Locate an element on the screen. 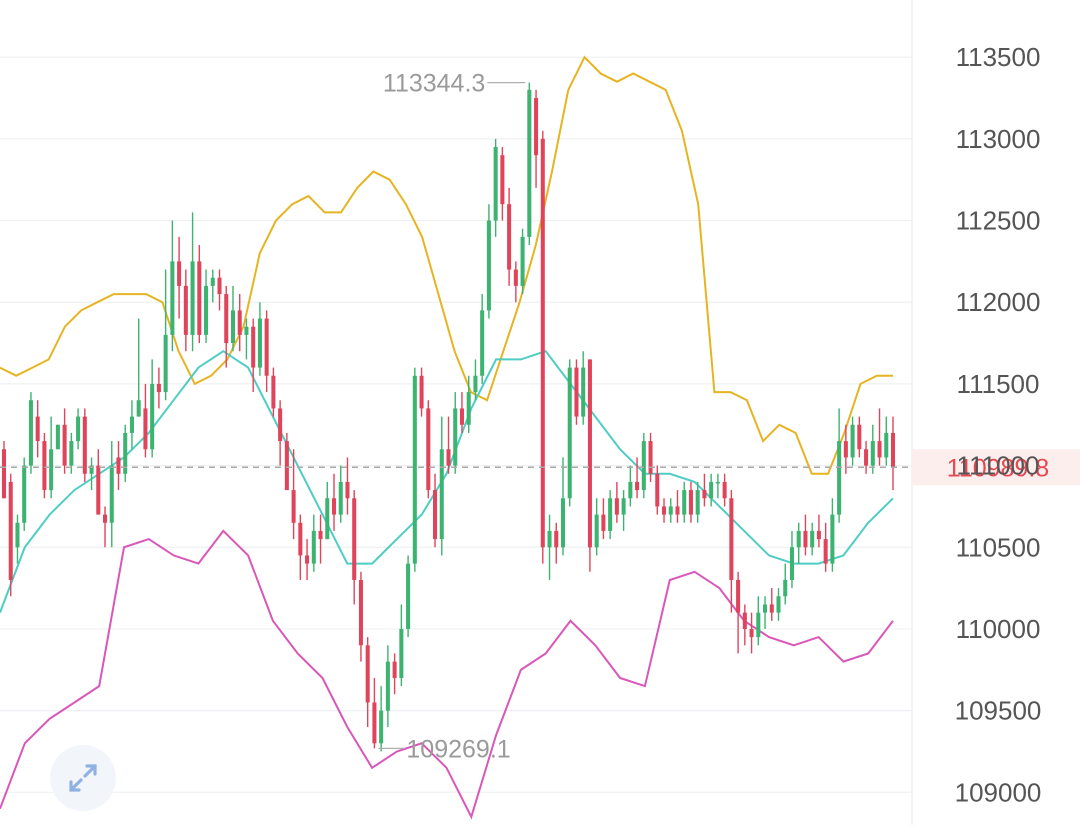 Image resolution: width=1080 pixels, height=825 pixels. expand-arrows-icon is located at coordinates (83, 778).